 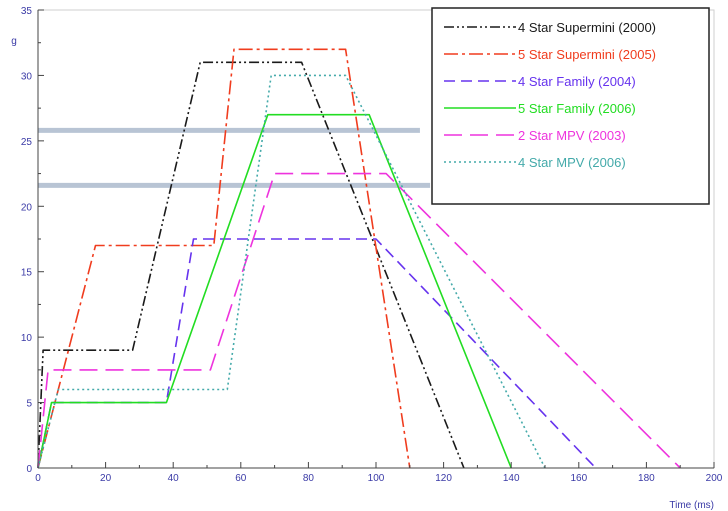 What do you see at coordinates (27, 273) in the screenshot?
I see `y-tick-label: 15` at bounding box center [27, 273].